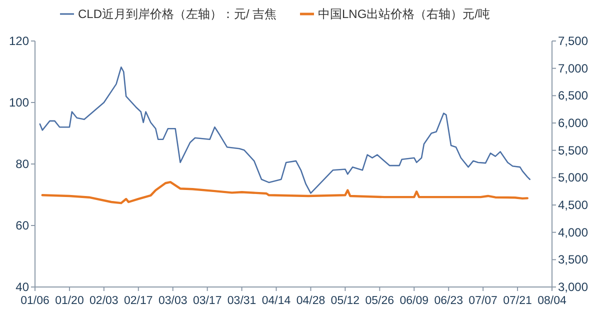  Describe the element at coordinates (173, 301) in the screenshot. I see `x-tick-label: 03/03` at that location.